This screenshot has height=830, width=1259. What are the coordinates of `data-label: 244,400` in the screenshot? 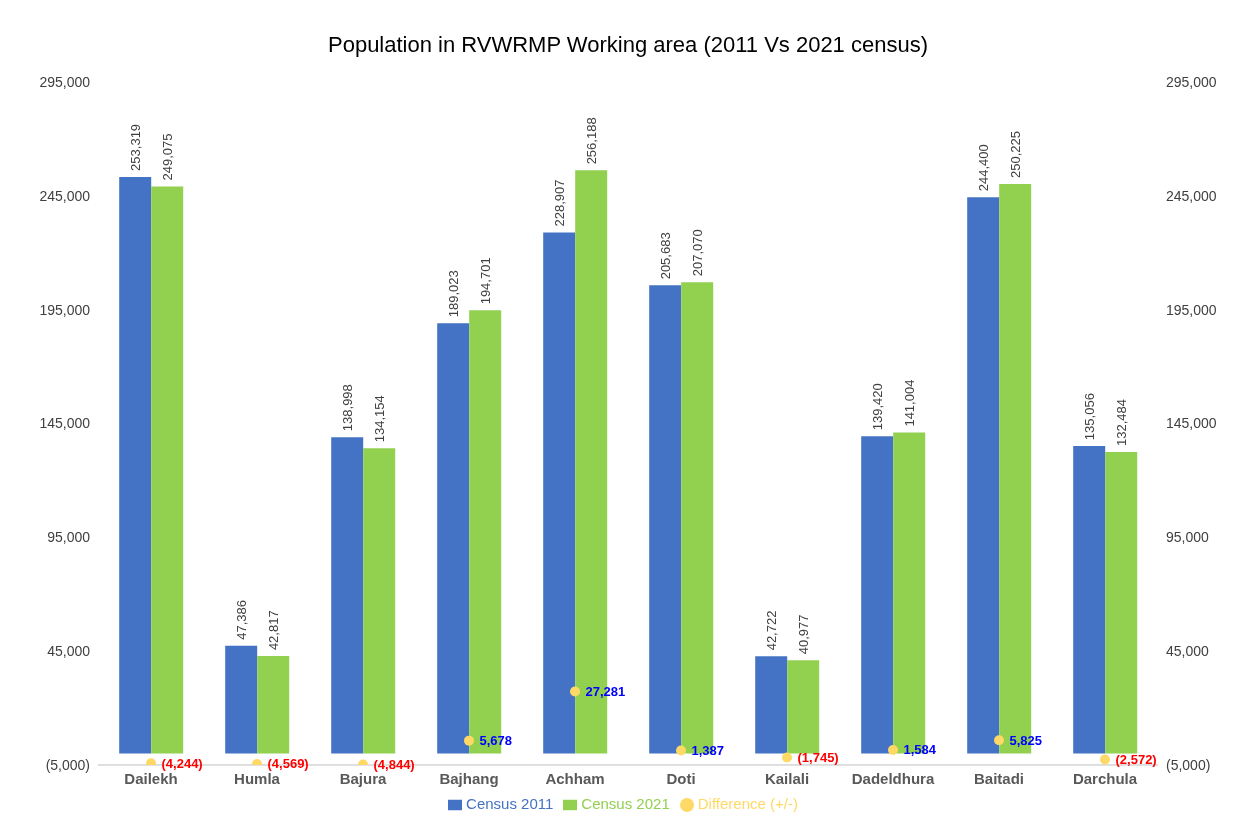 It's located at (983, 168).